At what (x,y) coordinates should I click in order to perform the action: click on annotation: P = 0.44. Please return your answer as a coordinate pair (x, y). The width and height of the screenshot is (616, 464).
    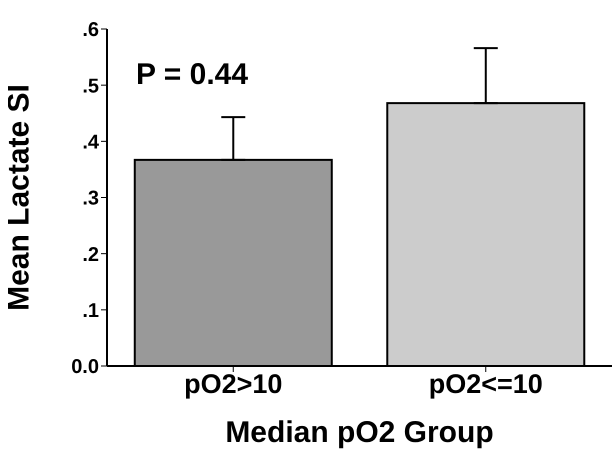
    Looking at the image, I should click on (192, 75).